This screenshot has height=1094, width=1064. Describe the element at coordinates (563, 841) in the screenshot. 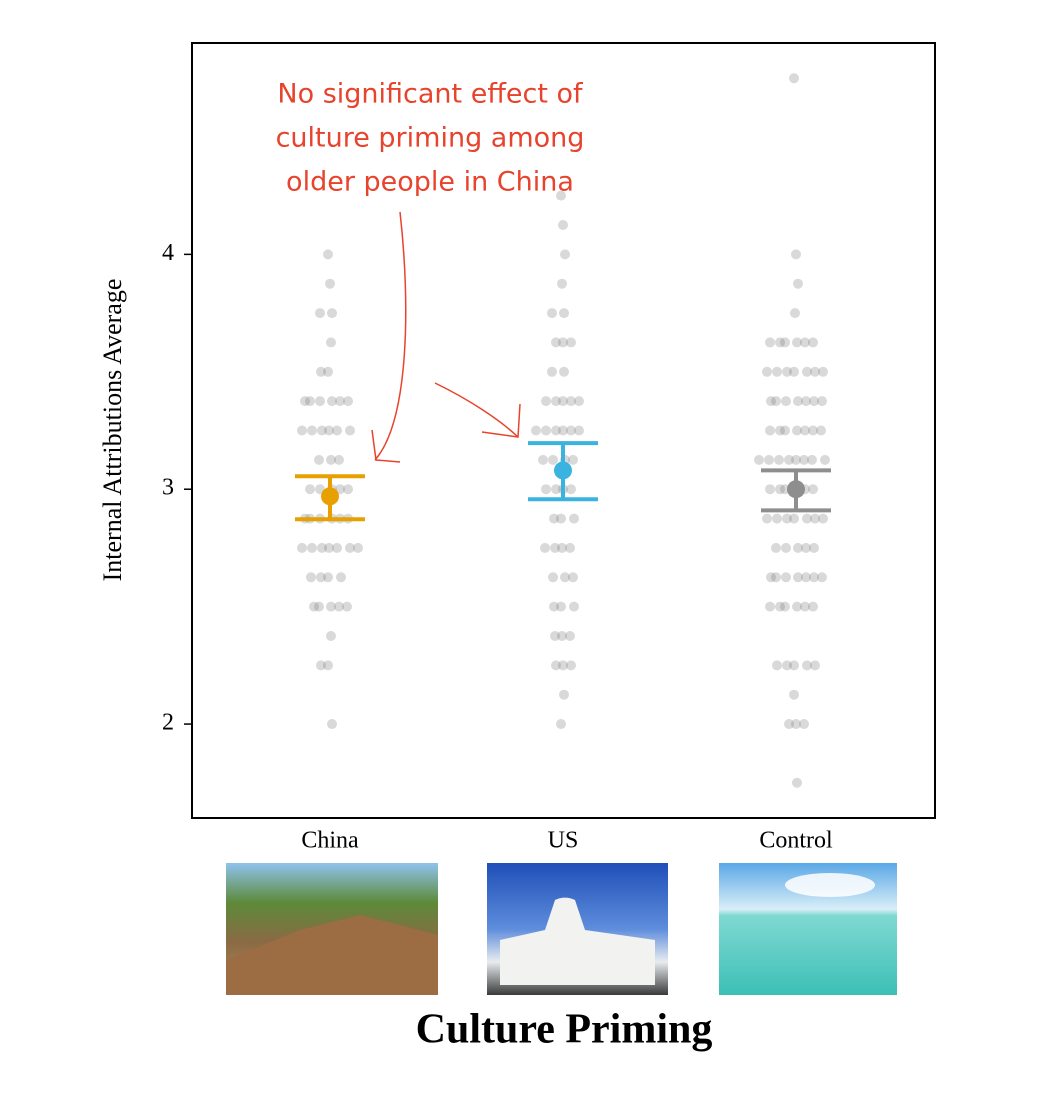

I see `x-tick-label: US` at that location.